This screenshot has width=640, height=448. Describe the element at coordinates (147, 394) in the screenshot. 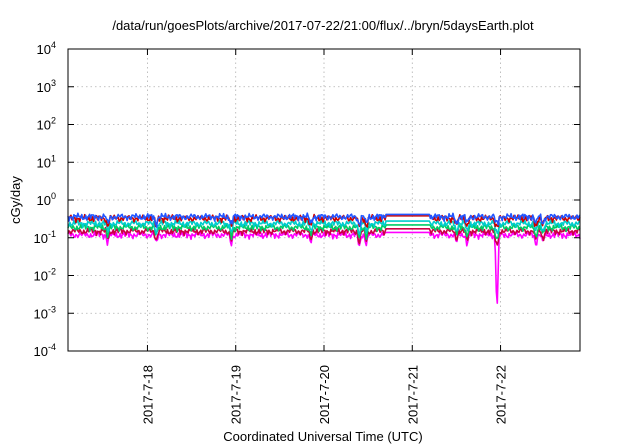

I see `x-tick-label: 2017-7-18` at that location.